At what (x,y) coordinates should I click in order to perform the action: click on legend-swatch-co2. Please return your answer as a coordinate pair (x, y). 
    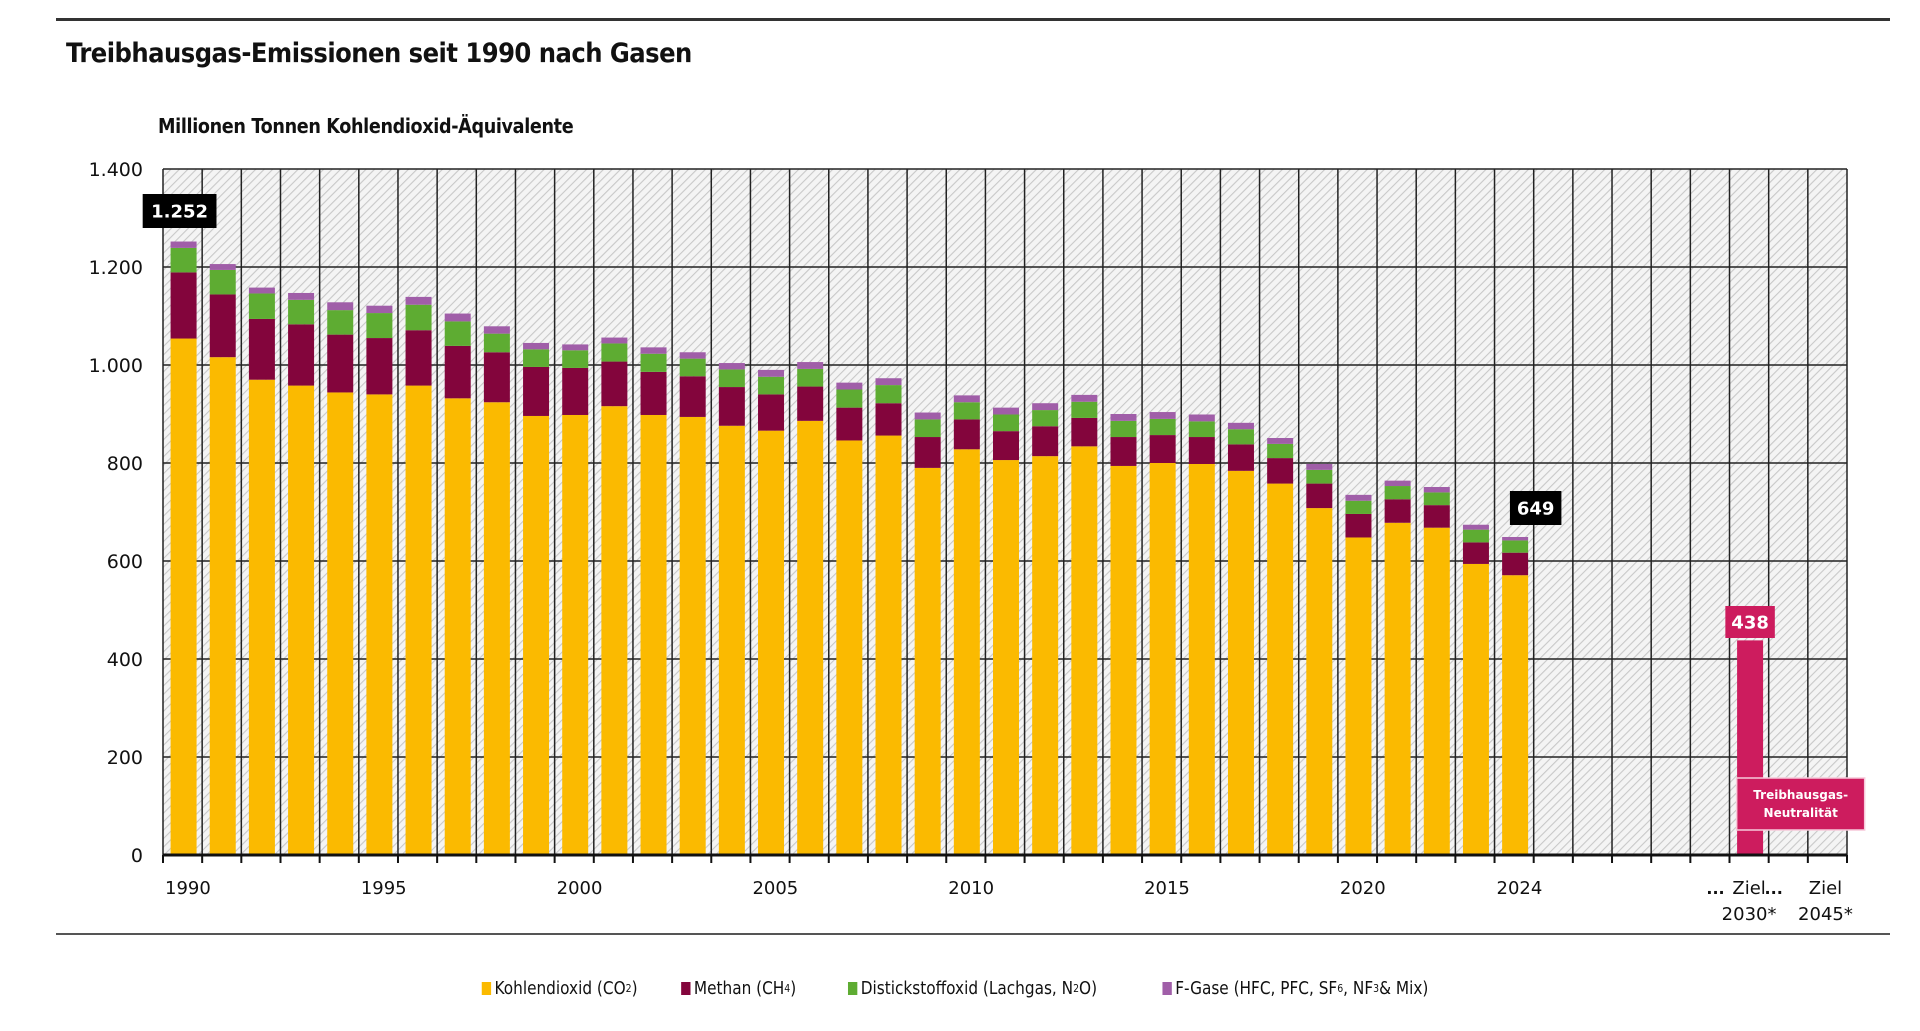
    Looking at the image, I should click on (486, 988).